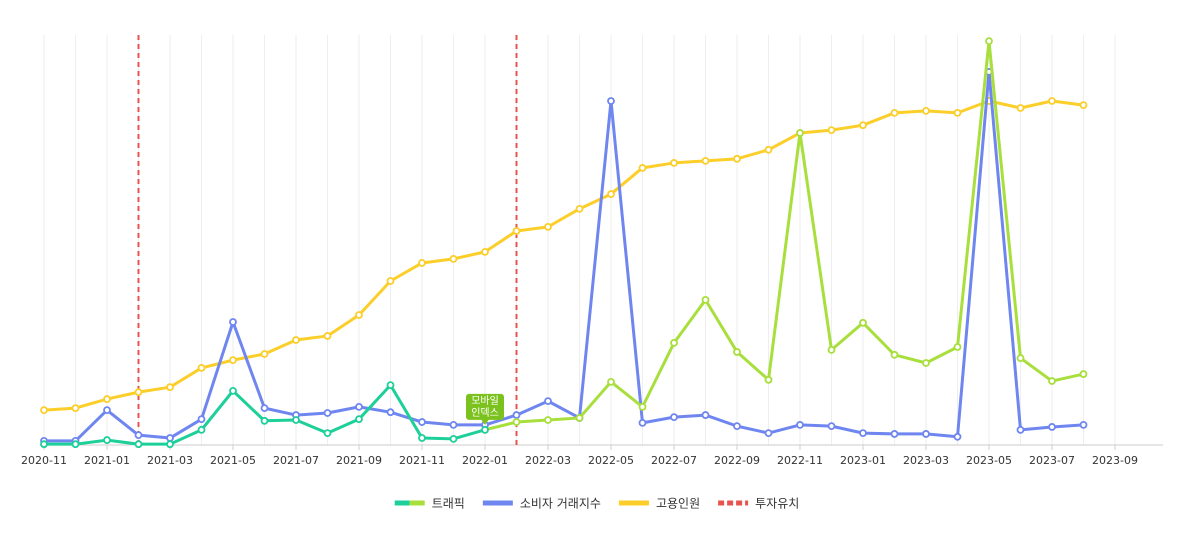 The width and height of the screenshot is (1194, 533). What do you see at coordinates (674, 460) in the screenshot?
I see `x-tick-label: 2022-07` at bounding box center [674, 460].